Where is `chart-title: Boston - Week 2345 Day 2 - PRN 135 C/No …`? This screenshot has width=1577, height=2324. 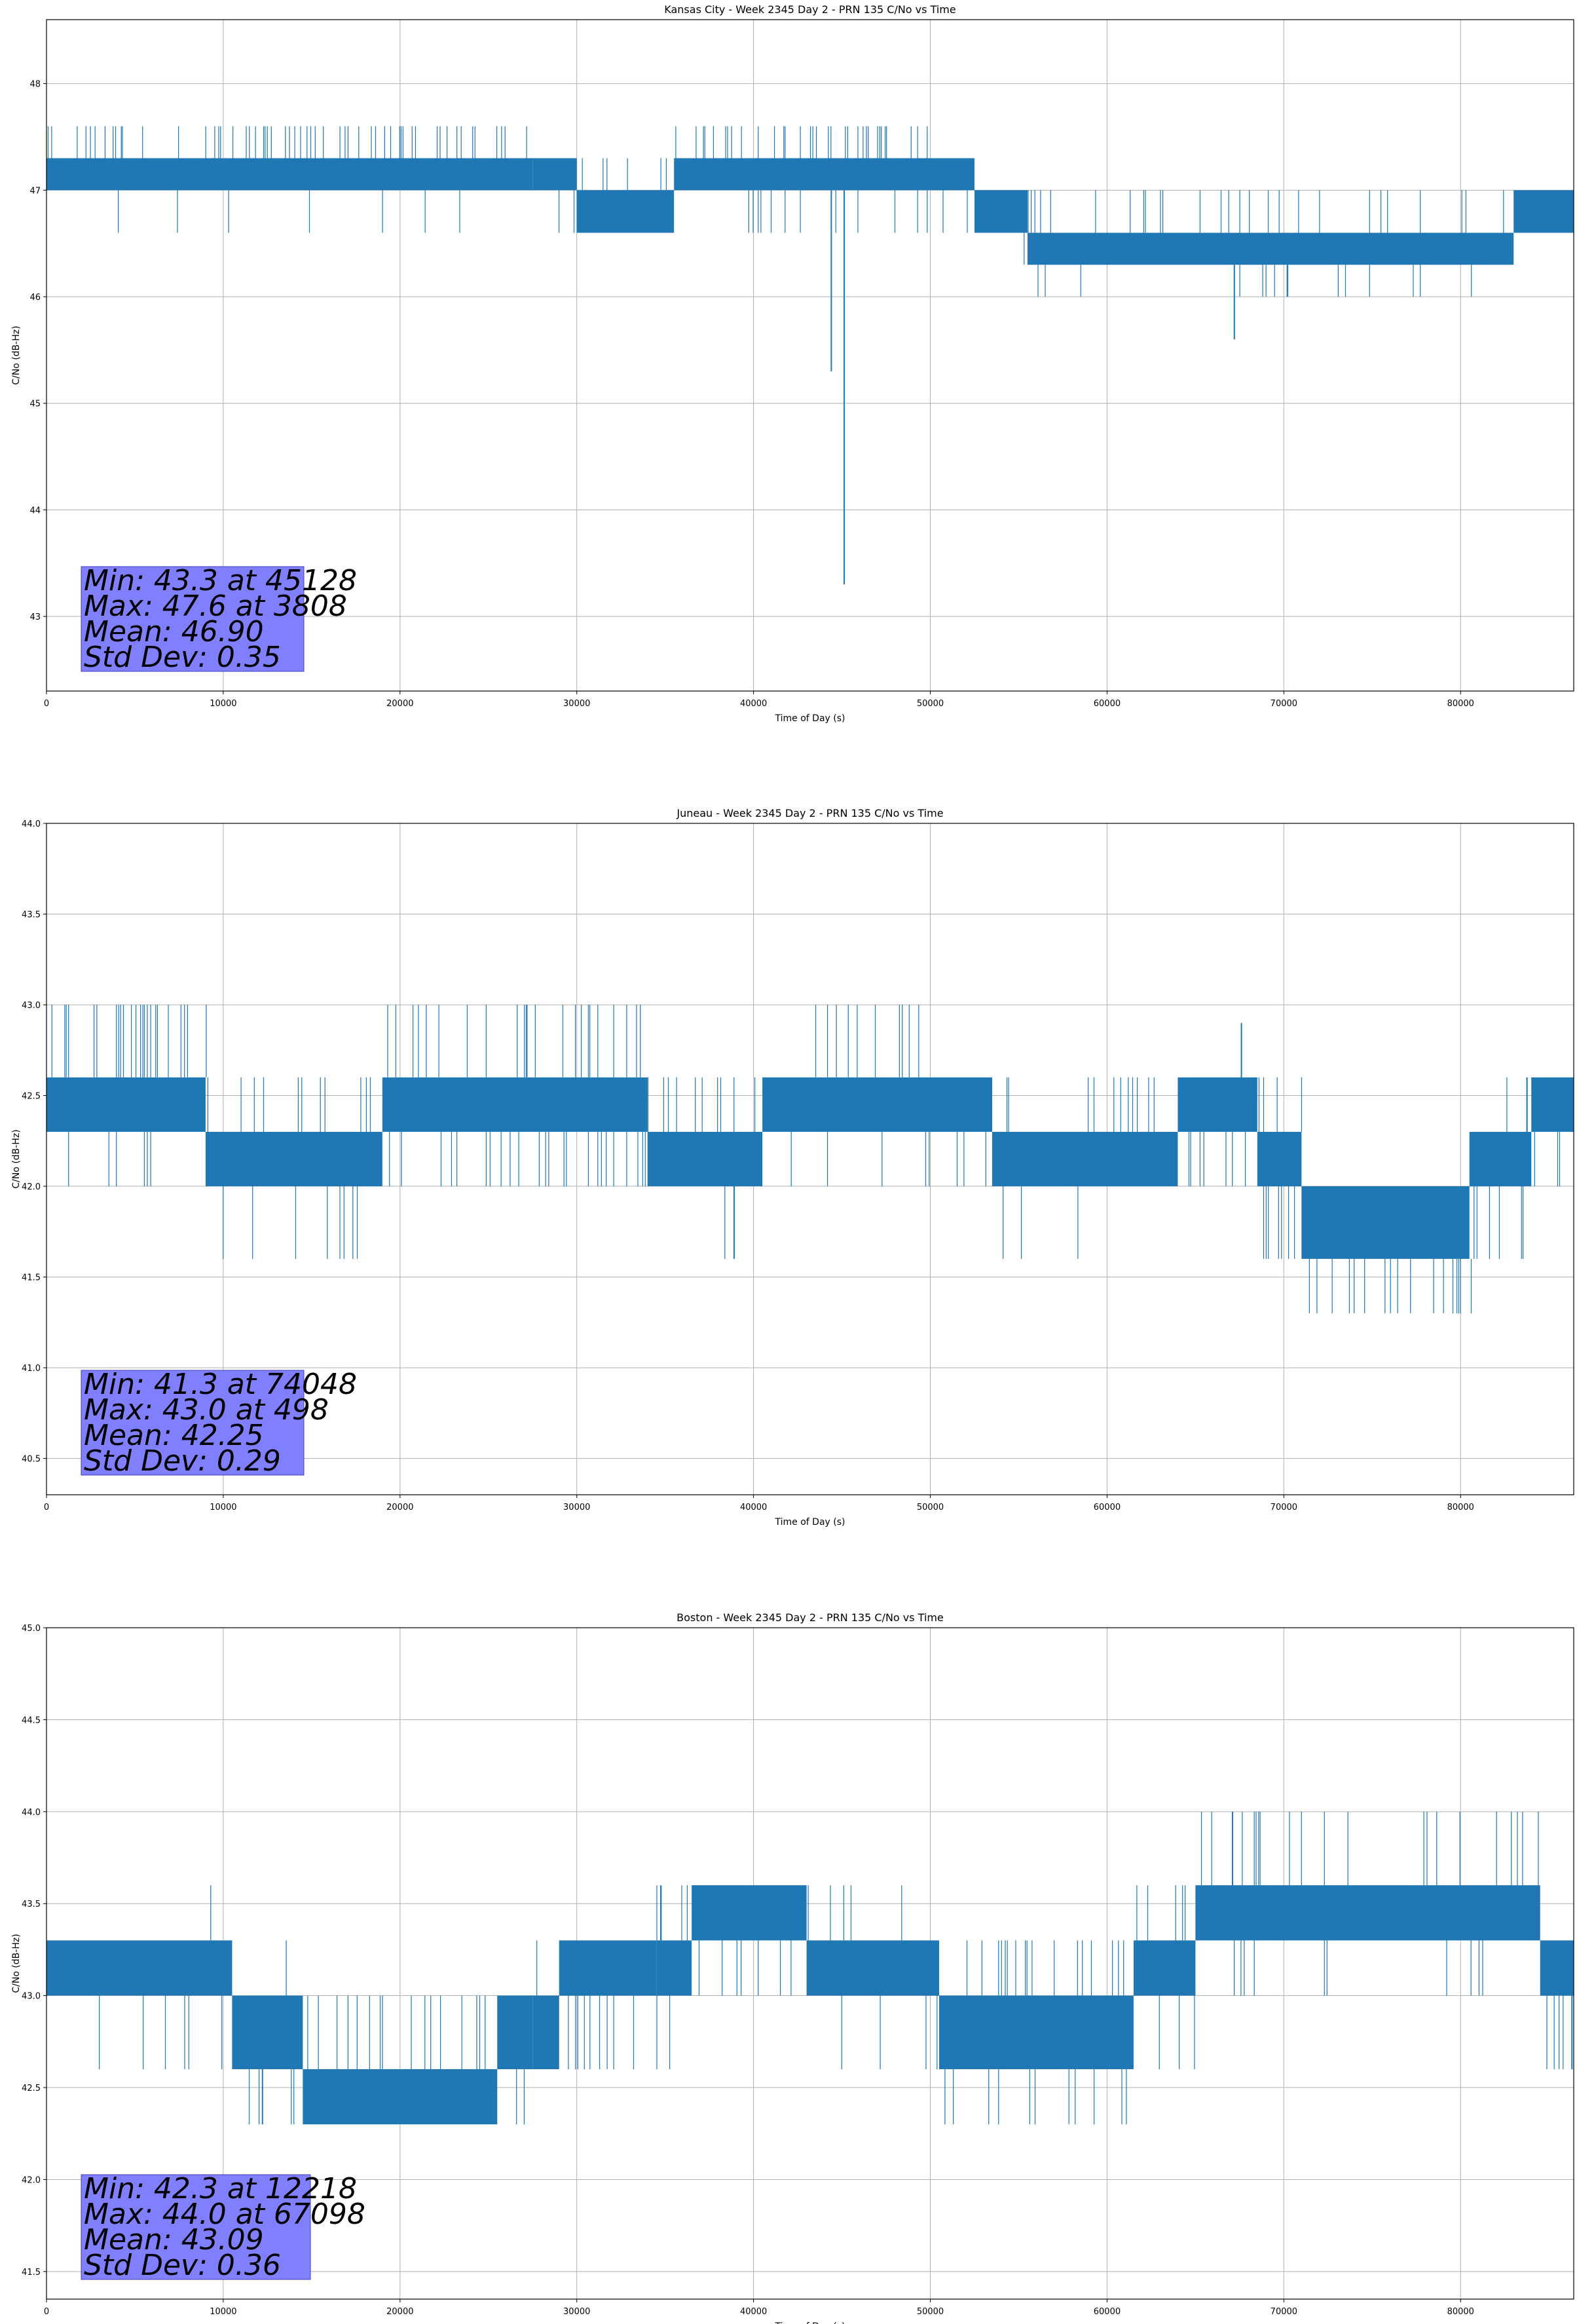
chart-title: Boston - Week 2345 Day 2 - PRN 135 C/No … is located at coordinates (810, 1617).